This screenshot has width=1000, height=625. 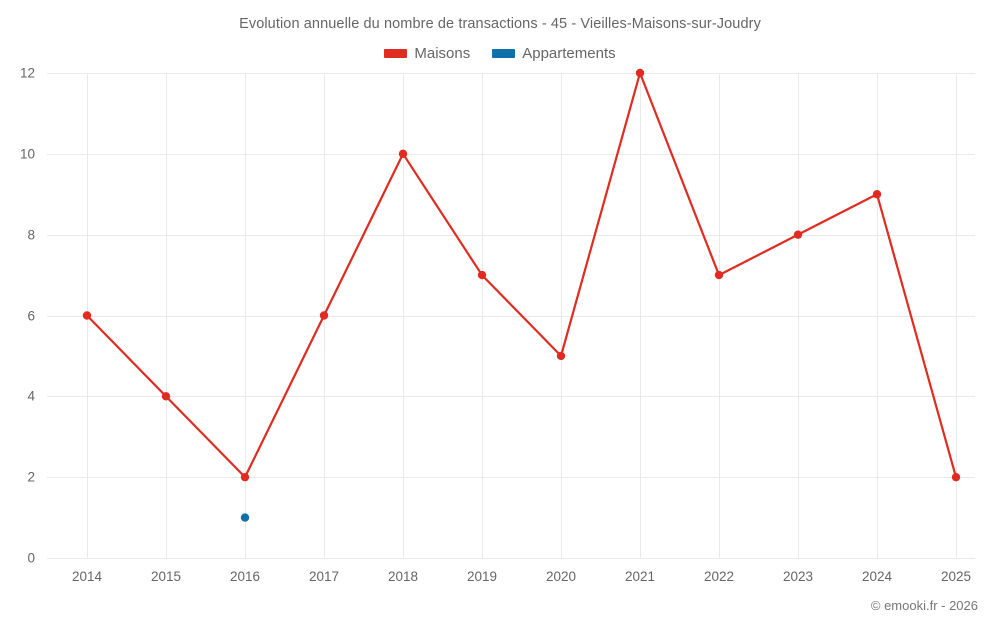 I want to click on x-tick-label: 2019, so click(x=482, y=576).